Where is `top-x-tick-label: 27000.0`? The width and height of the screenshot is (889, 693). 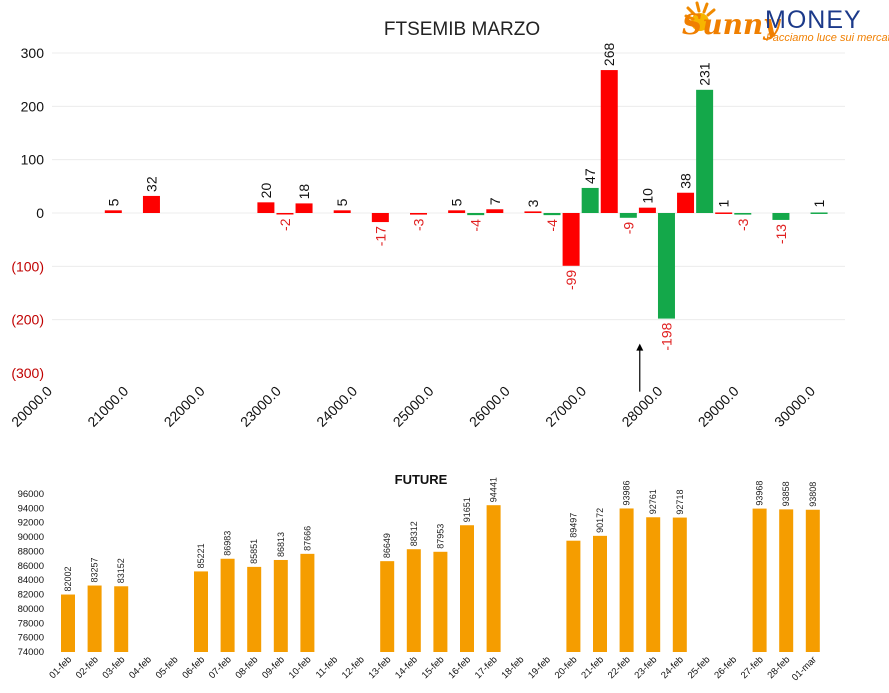 top-x-tick-label: 27000.0 is located at coordinates (565, 406).